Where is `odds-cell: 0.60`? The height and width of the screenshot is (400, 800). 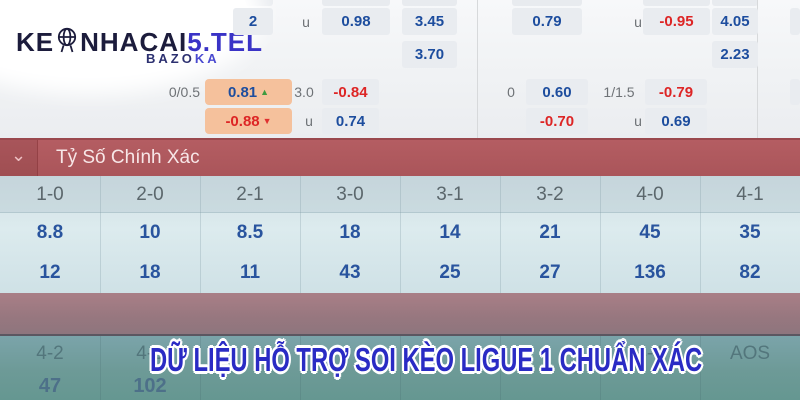 odds-cell: 0.60 is located at coordinates (557, 92).